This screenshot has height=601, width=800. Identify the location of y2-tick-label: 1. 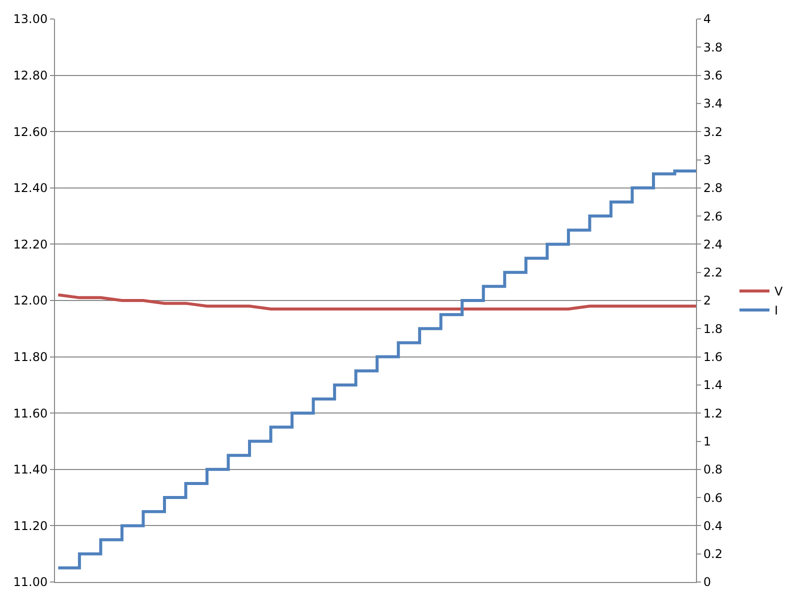
(707, 441).